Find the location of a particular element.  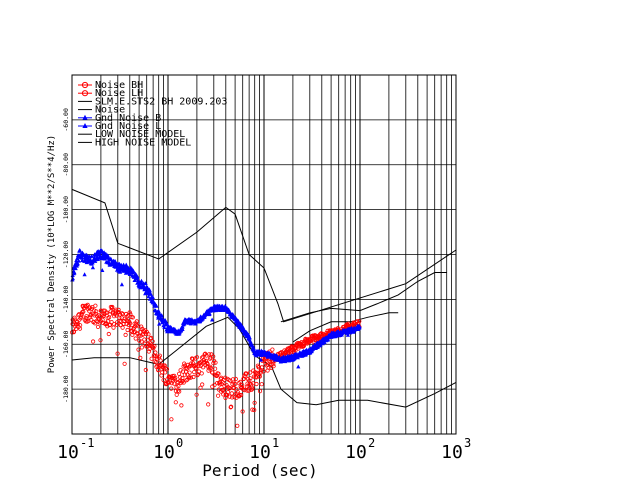

legend-label: Noise is located at coordinates (110, 110).